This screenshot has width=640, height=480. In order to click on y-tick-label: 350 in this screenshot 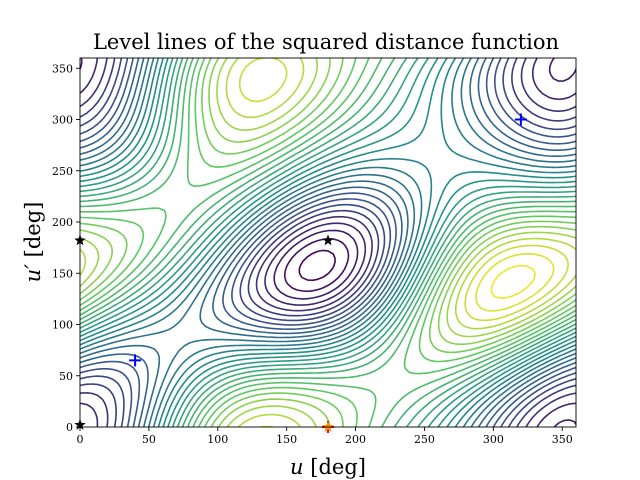, I will do `click(62, 68)`.